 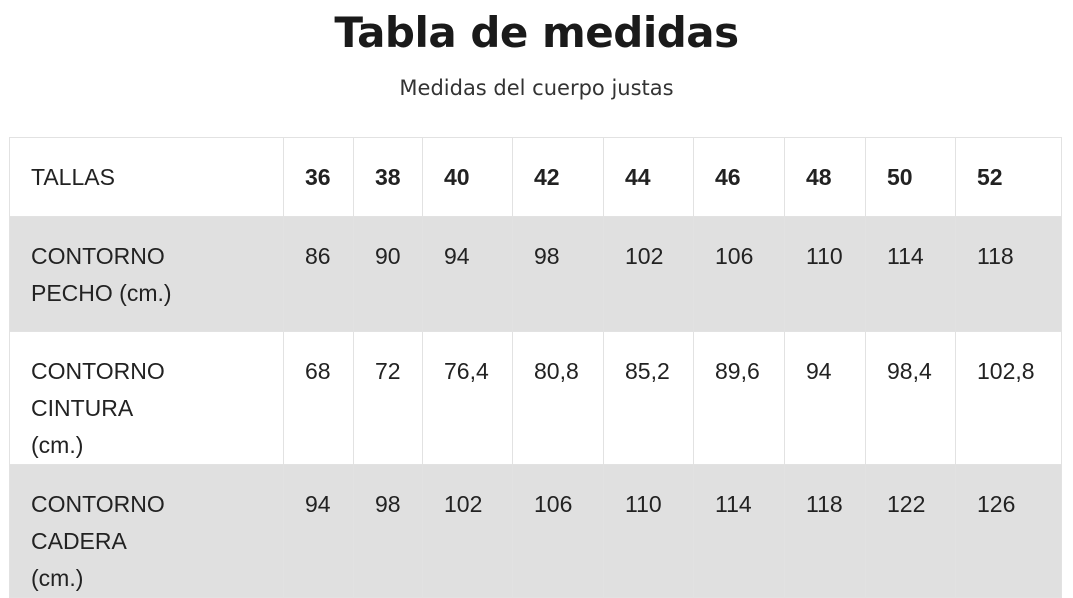 What do you see at coordinates (467, 177) in the screenshot?
I see `size-header: 40` at bounding box center [467, 177].